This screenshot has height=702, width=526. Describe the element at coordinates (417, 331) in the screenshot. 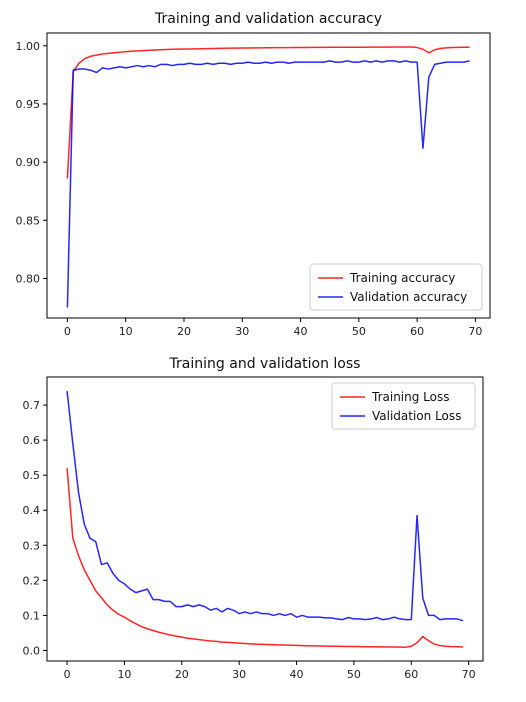

I see `accuracy-x-tick-label: 60` at that location.